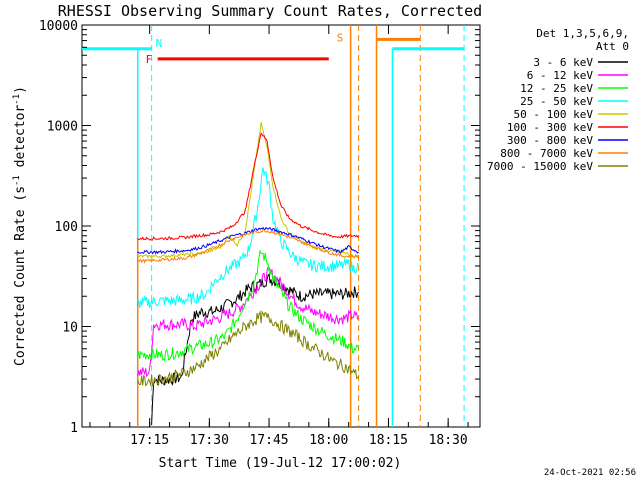  What do you see at coordinates (546, 153) in the screenshot?
I see `legend-label: 800 - 7000 keV` at bounding box center [546, 153].